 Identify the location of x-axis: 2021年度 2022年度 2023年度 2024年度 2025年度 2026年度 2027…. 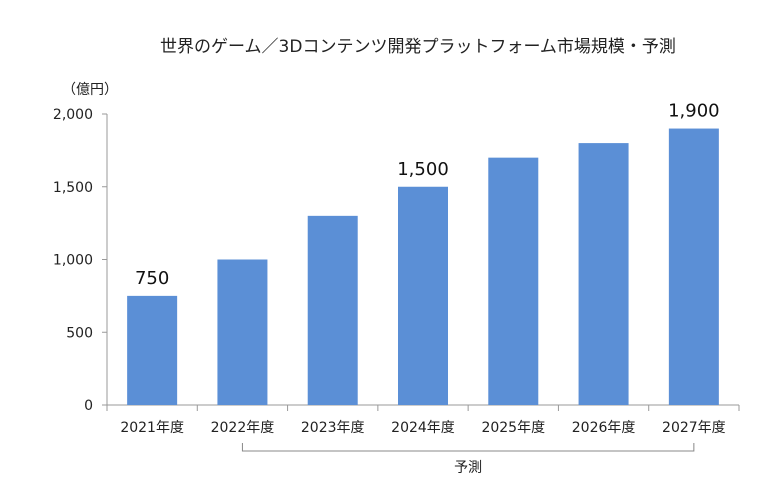
(423, 420).